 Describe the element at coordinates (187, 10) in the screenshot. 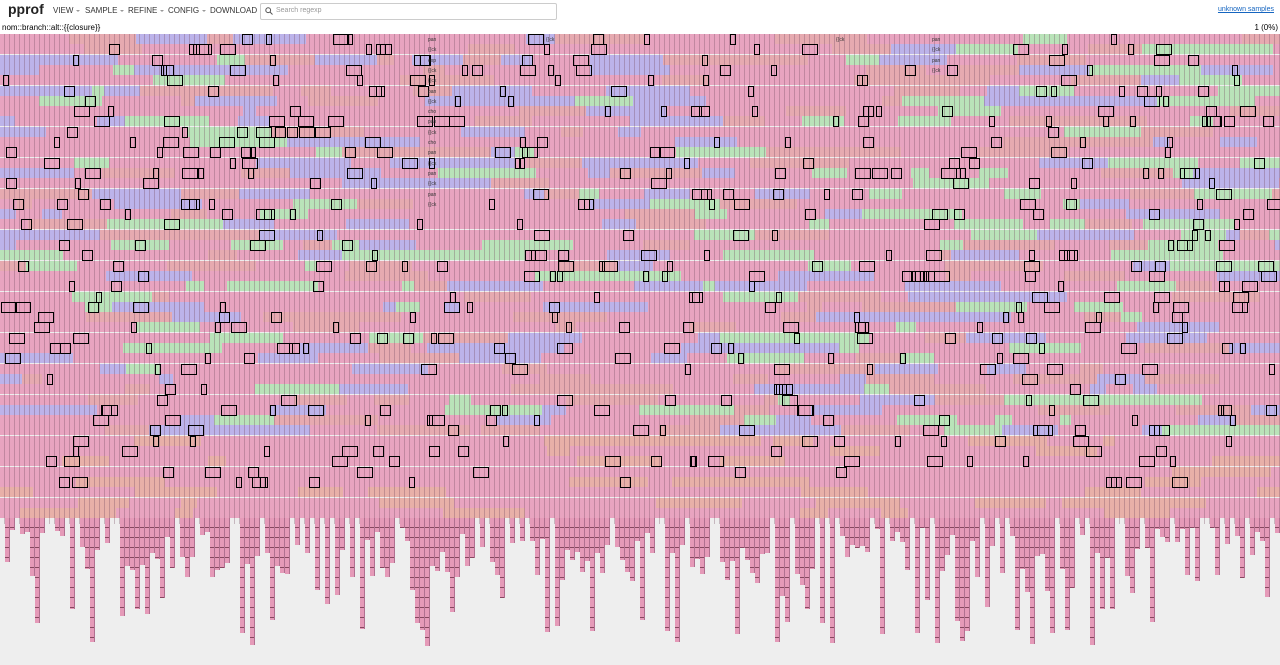

I see `menu-item: CONFIG` at that location.